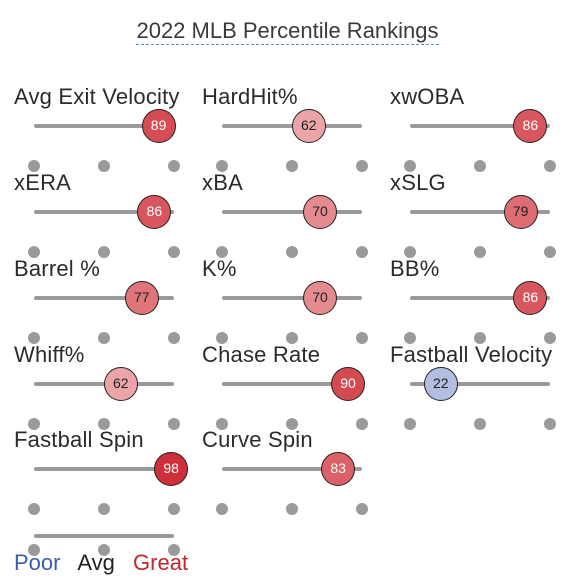  What do you see at coordinates (261, 354) in the screenshot?
I see `metric-label: Chase Rate` at bounding box center [261, 354].